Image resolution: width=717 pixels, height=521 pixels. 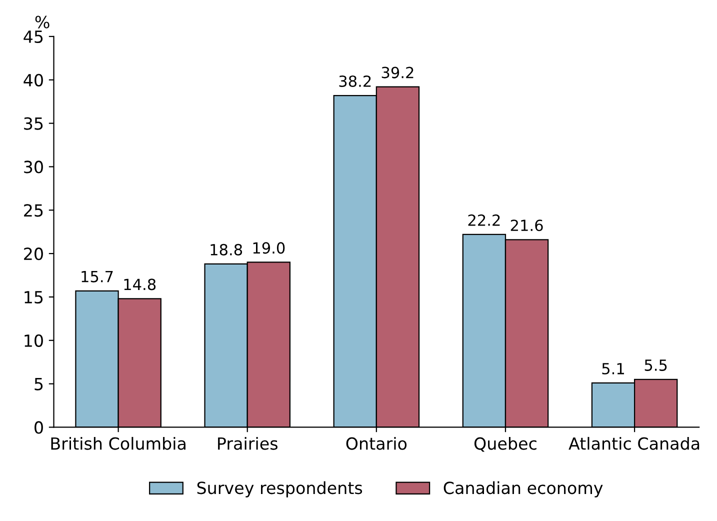 What do you see at coordinates (33, 210) in the screenshot?
I see `y-tick-label: 25` at bounding box center [33, 210].